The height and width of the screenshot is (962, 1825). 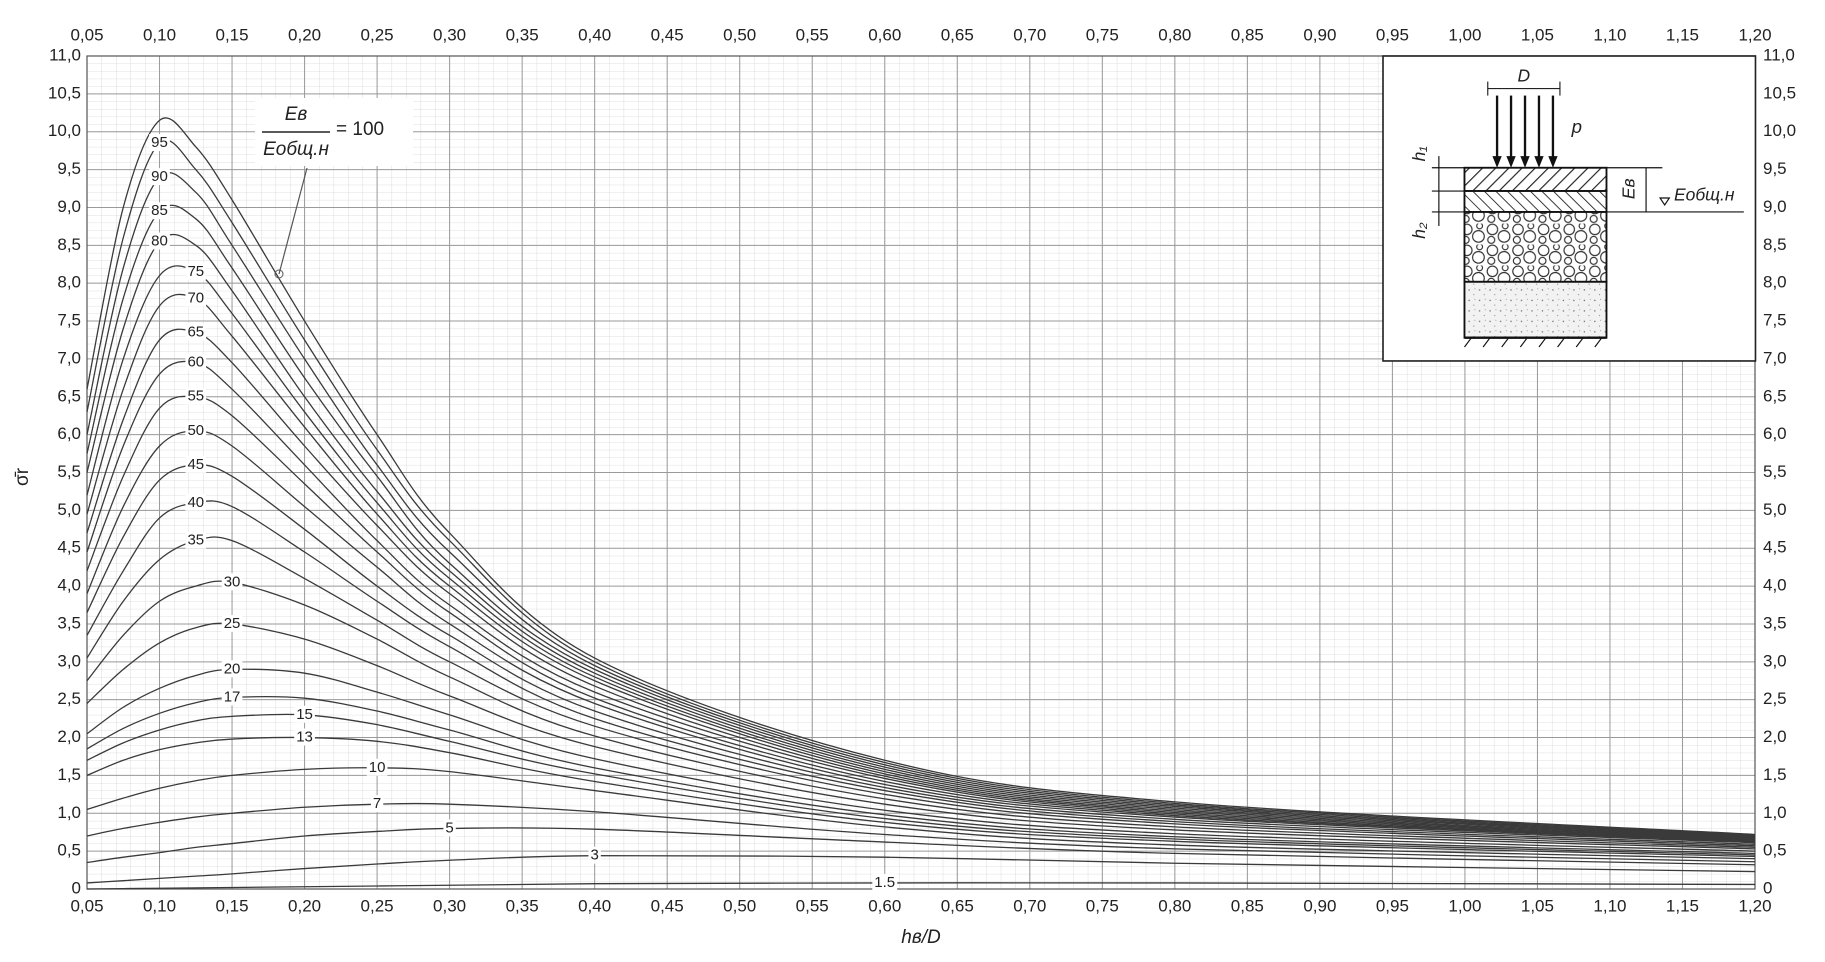 I want to click on x-tick-label: 0,05, so click(x=86, y=905).